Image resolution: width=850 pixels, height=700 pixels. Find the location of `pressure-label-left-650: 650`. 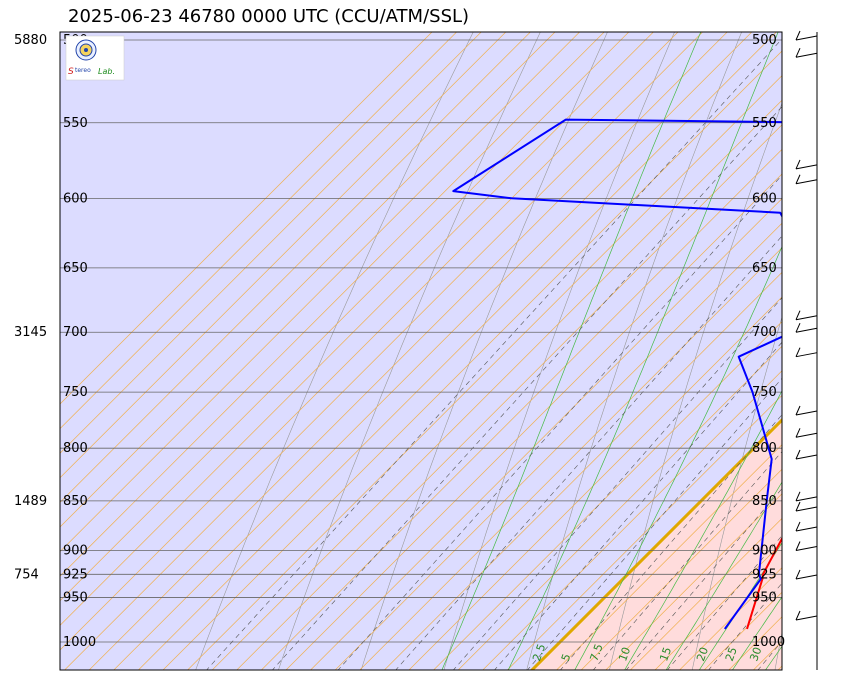

pressure-label-left-650: 650 is located at coordinates (75, 268).